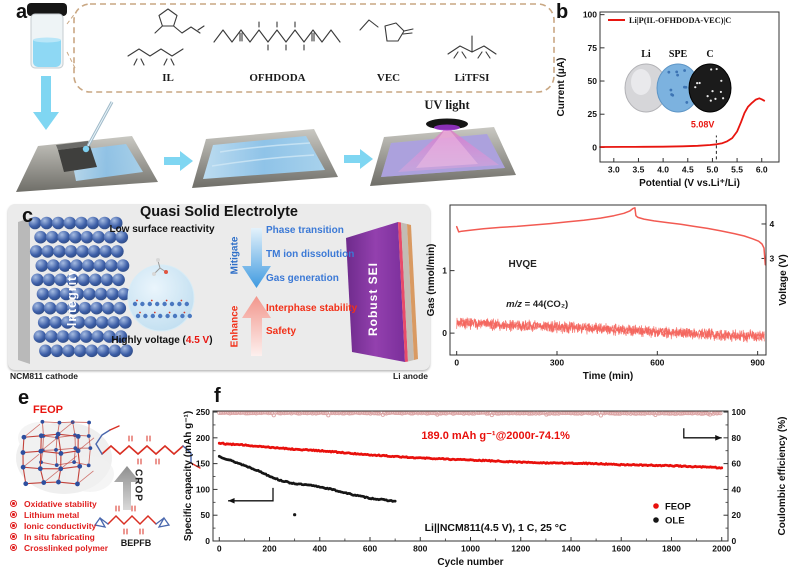 The image size is (793, 575). What do you see at coordinates (382, 292) in the screenshot?
I see `li-anode-slab` at bounding box center [382, 292].